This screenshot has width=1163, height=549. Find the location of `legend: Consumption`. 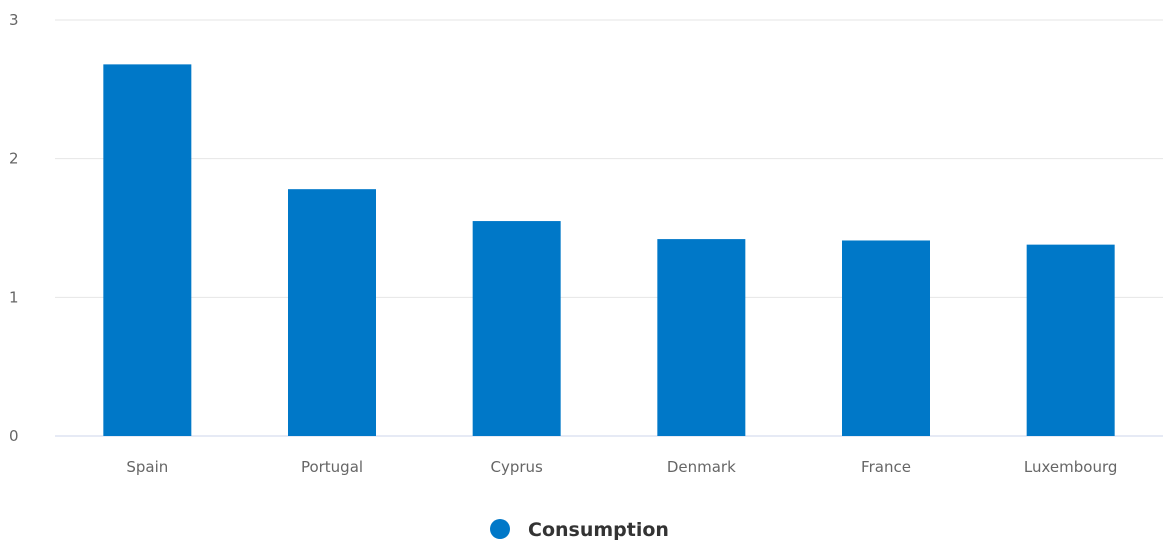

legend: Consumption is located at coordinates (579, 530).